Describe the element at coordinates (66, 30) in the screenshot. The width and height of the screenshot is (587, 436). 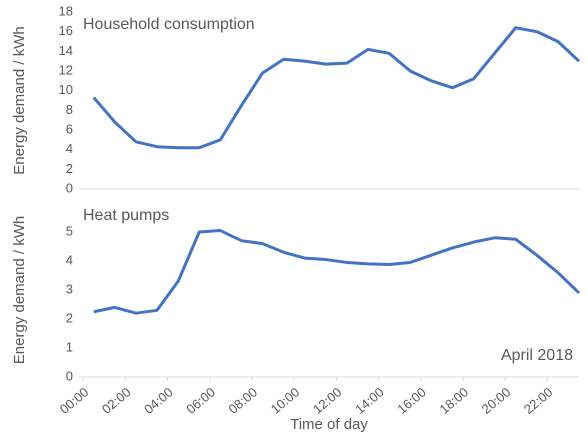
I see `y-tick-label: 16` at that location.